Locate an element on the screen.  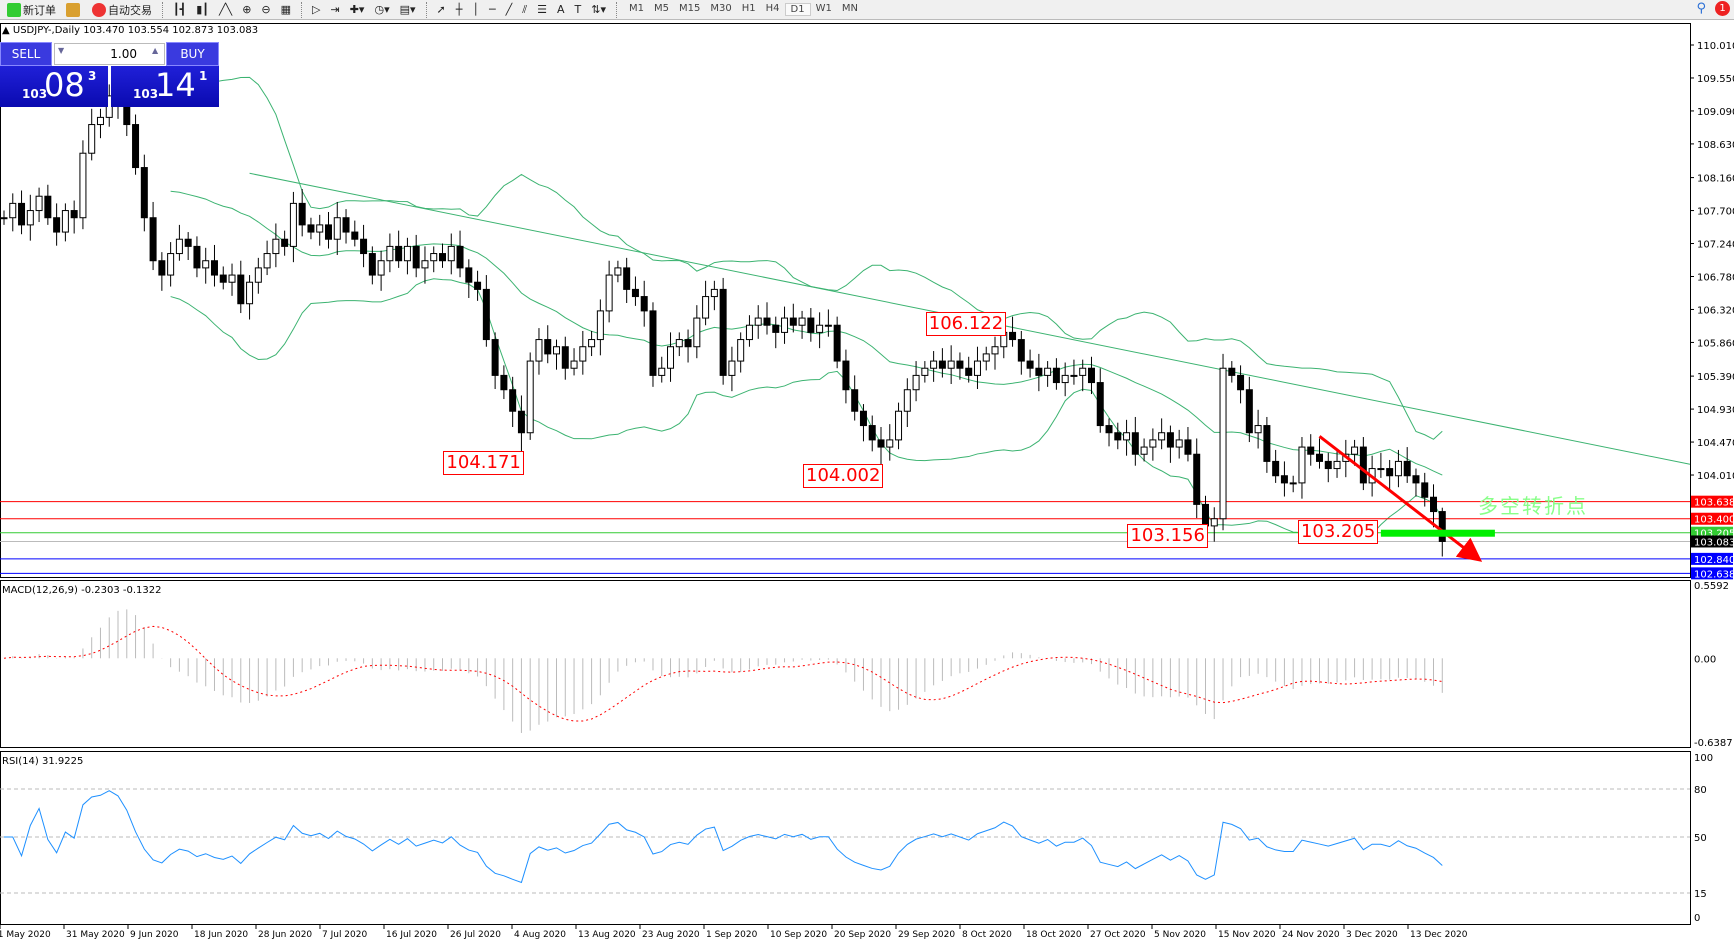
timeframe-m30: M30 is located at coordinates (721, 8).